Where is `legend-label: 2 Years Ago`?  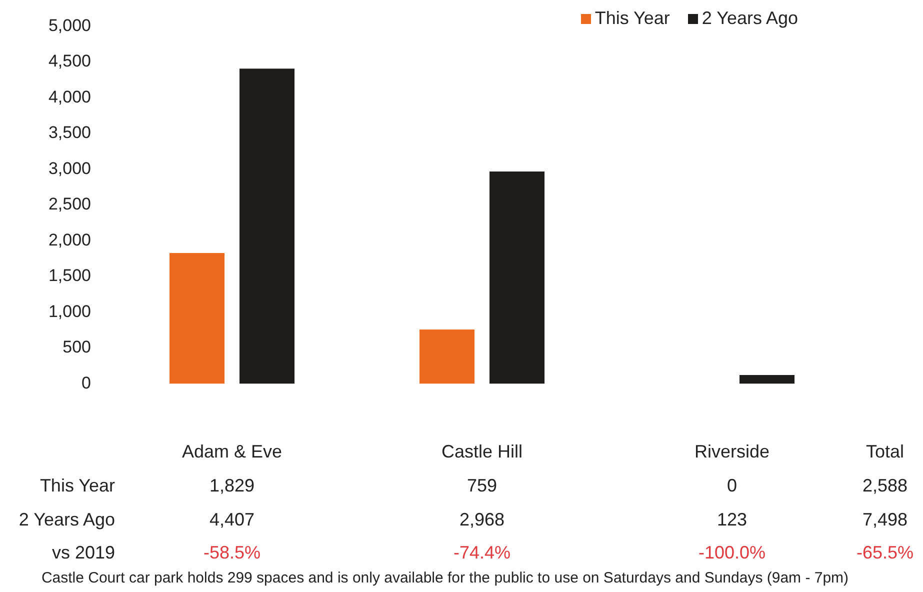 legend-label: 2 Years Ago is located at coordinates (749, 18).